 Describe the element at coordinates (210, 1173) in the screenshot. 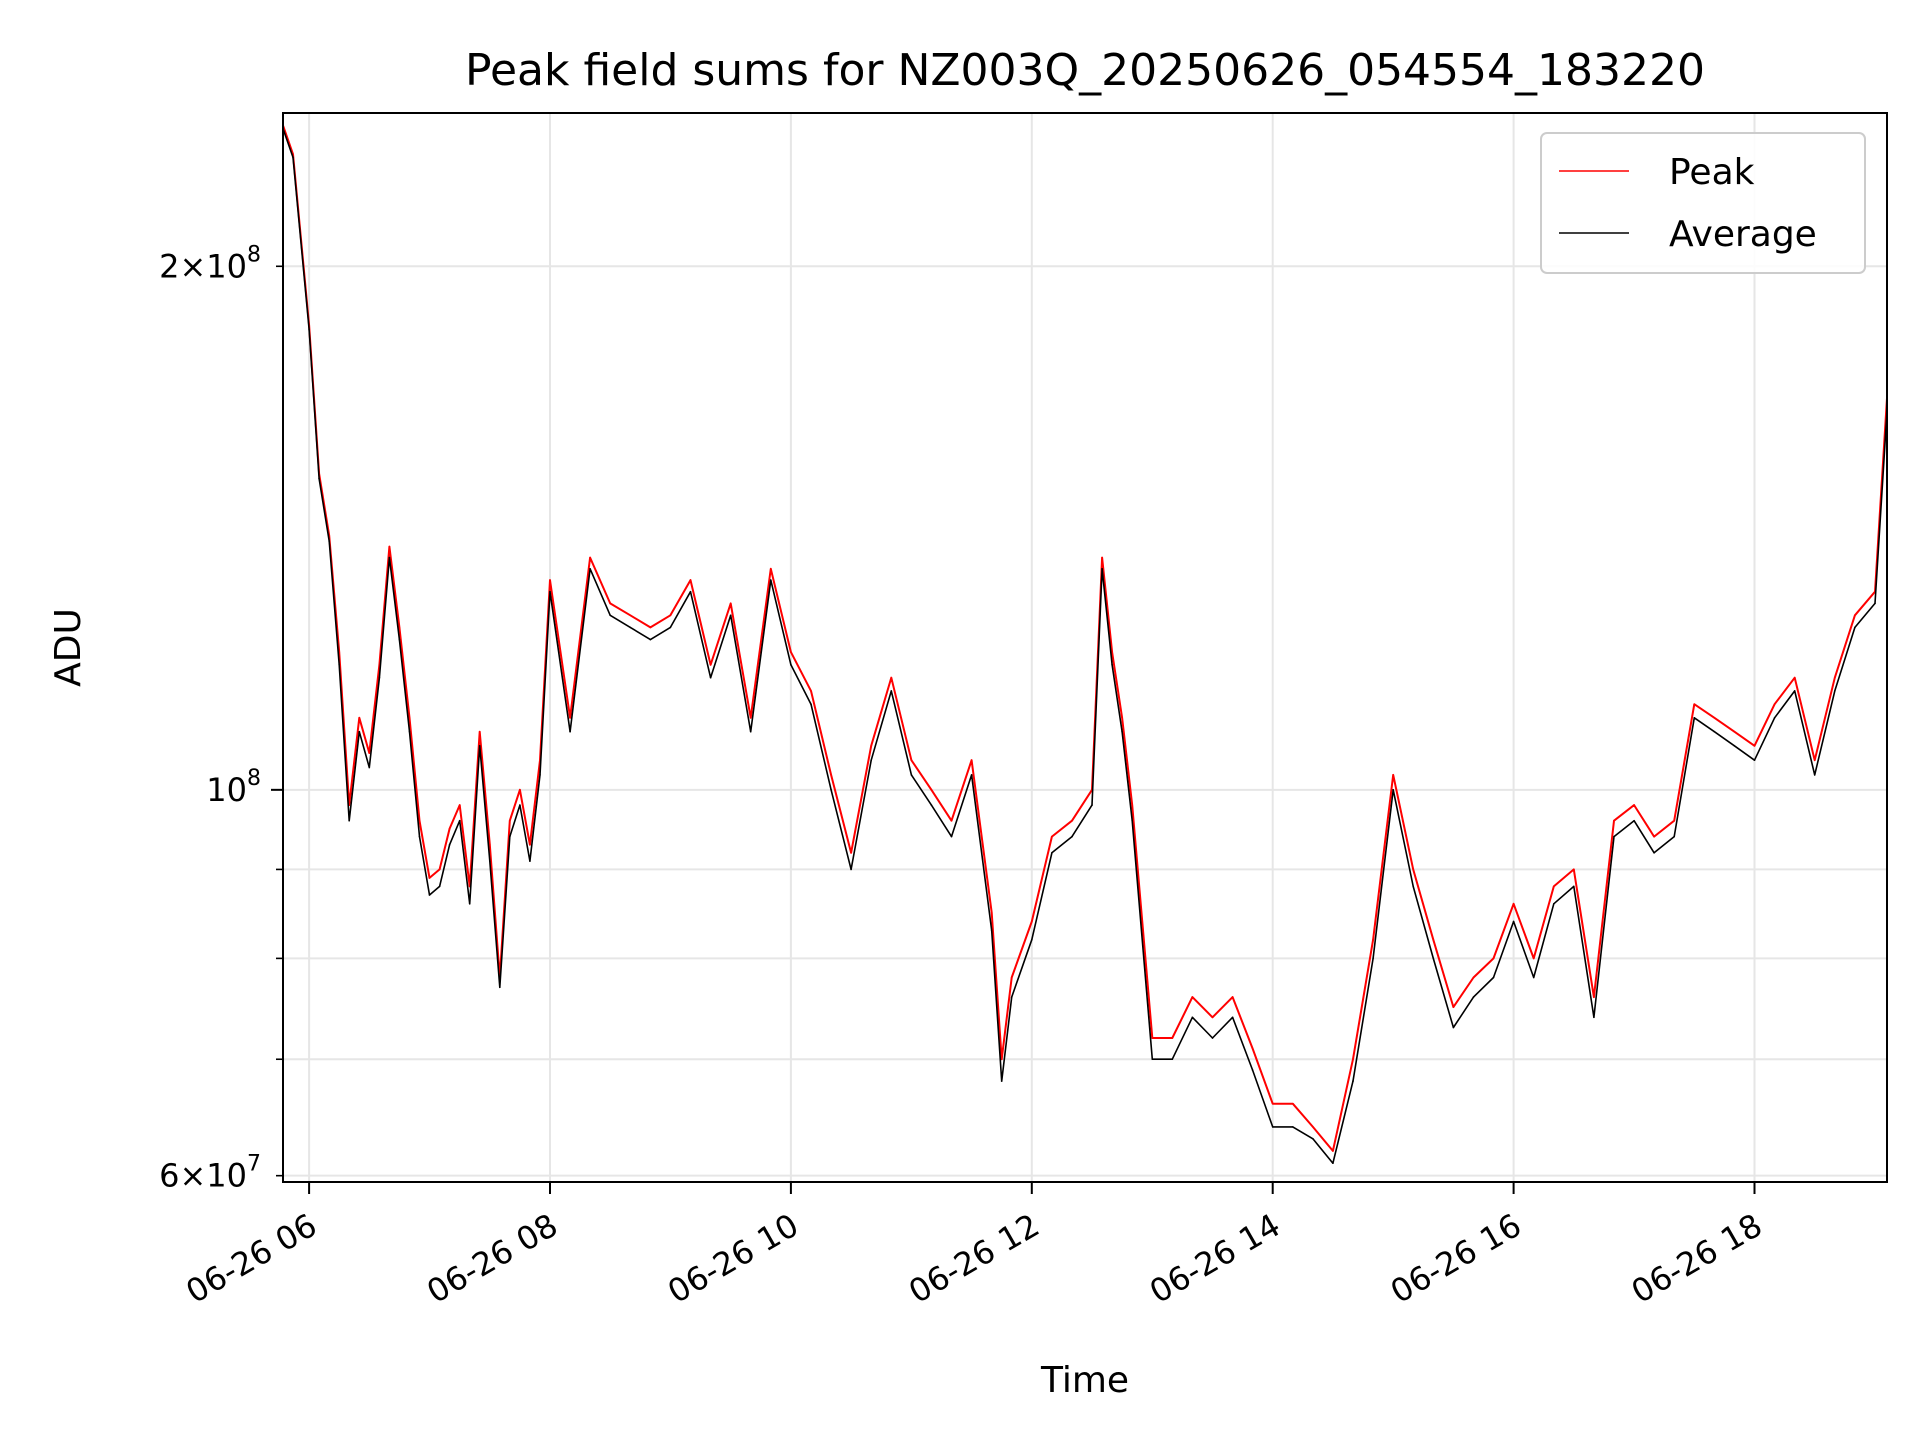

I see `y-tick-label-minor: 6×107` at that location.